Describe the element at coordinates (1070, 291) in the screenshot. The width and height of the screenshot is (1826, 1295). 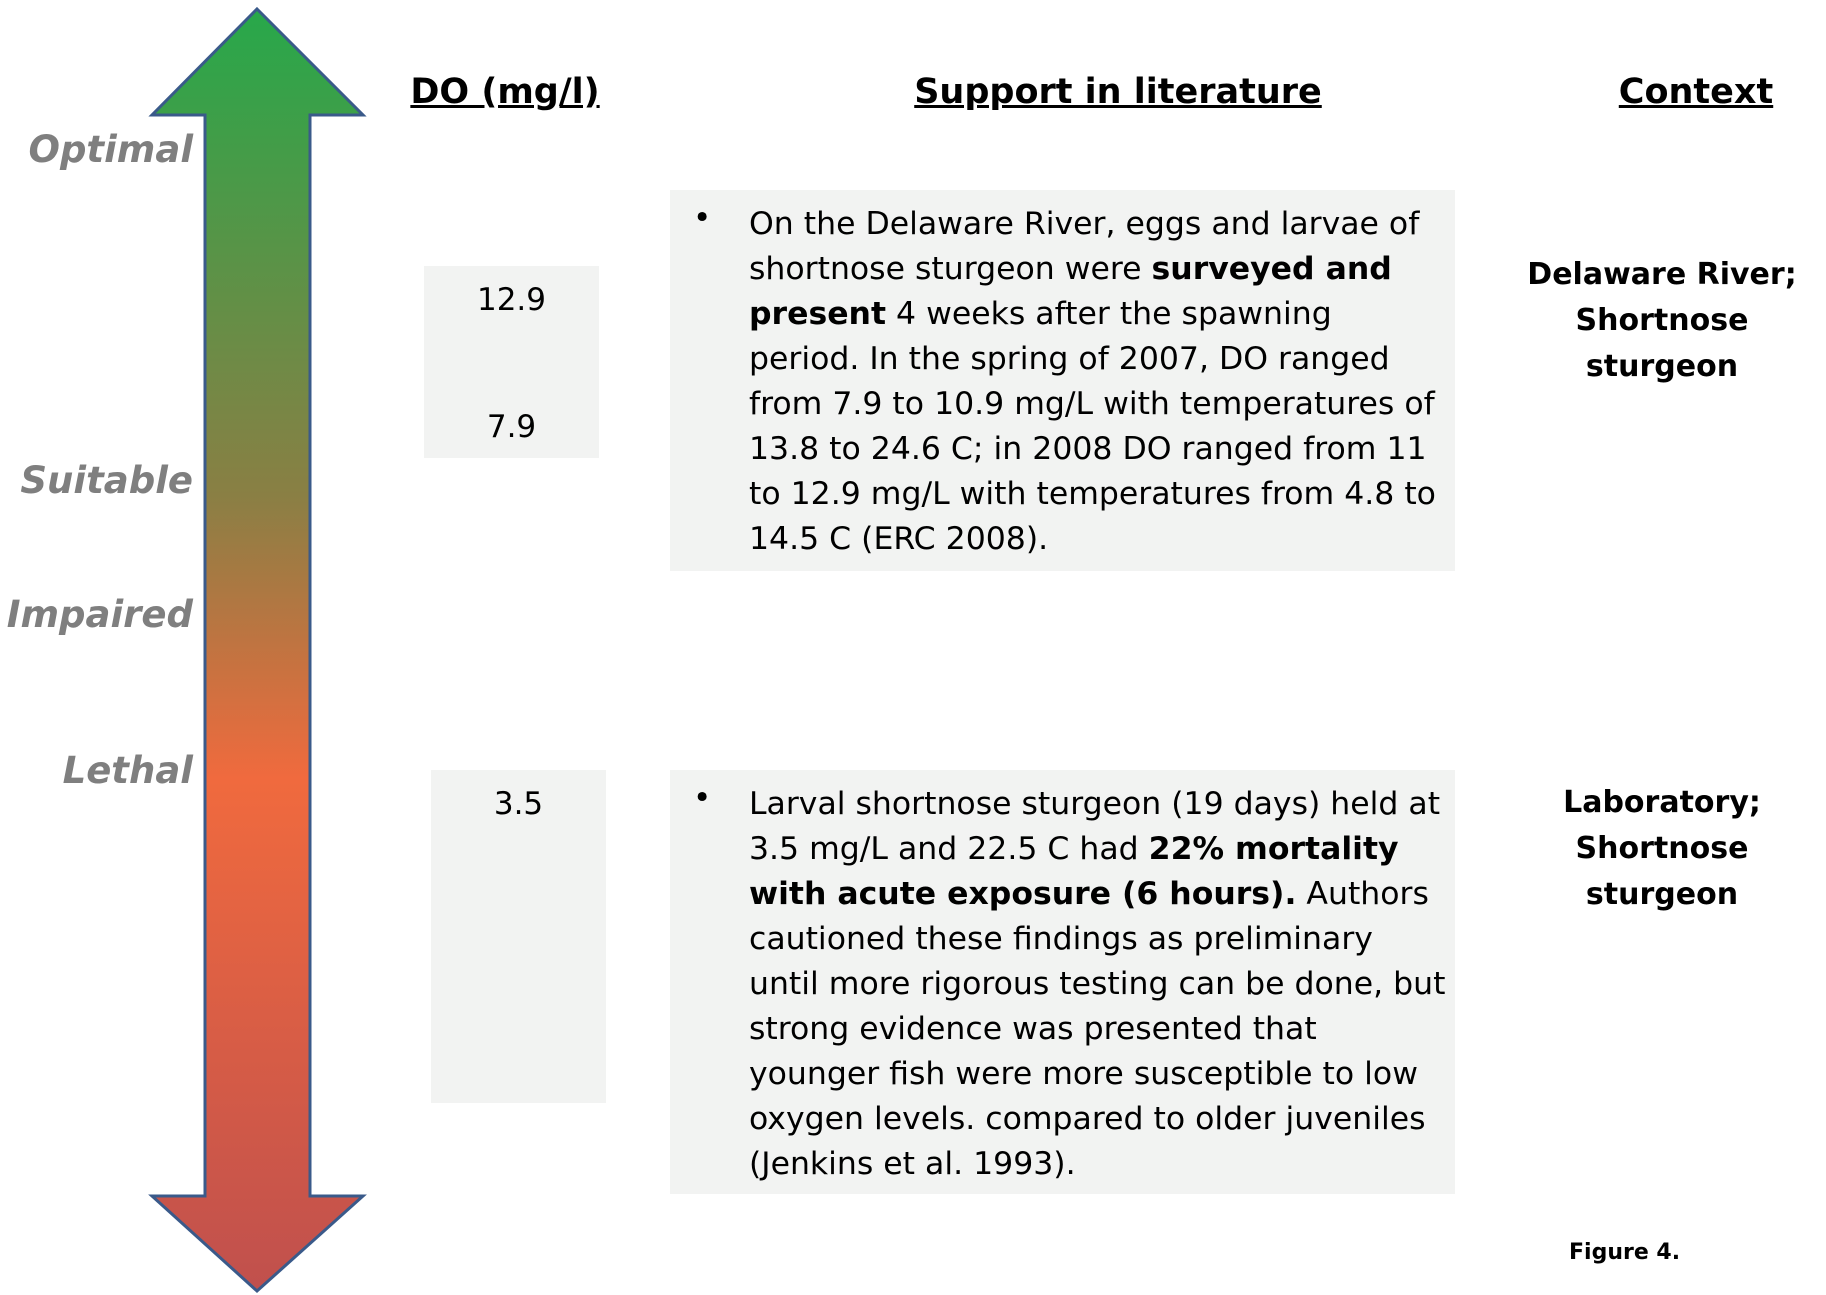
I see `support-segment: surveyed and present` at that location.